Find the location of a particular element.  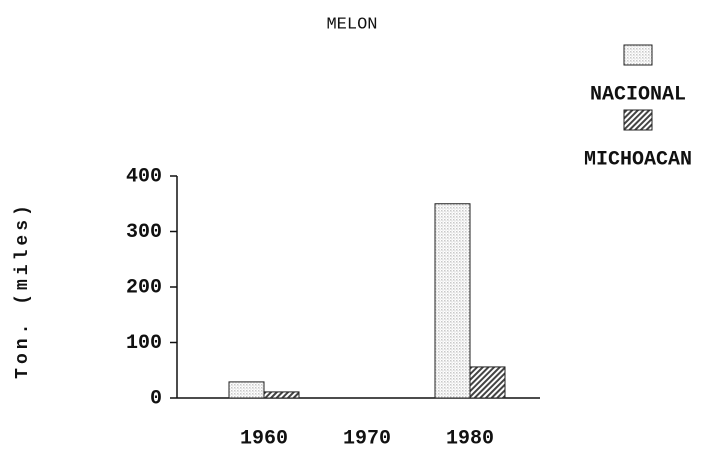

y-axis-label: Ton. (miles) is located at coordinates (23, 290).